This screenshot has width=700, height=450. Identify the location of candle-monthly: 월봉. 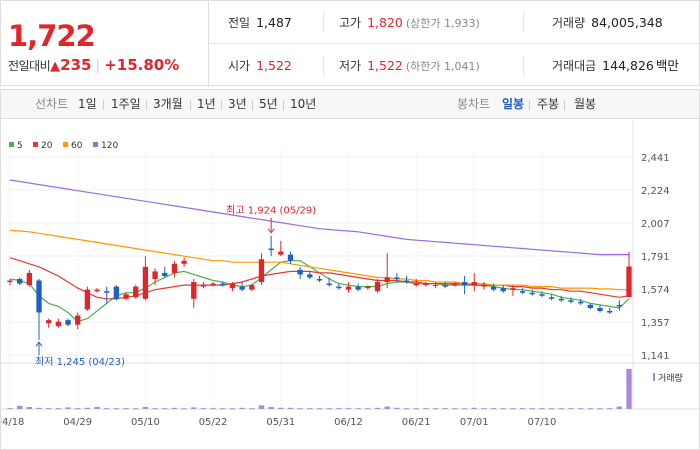
(585, 104).